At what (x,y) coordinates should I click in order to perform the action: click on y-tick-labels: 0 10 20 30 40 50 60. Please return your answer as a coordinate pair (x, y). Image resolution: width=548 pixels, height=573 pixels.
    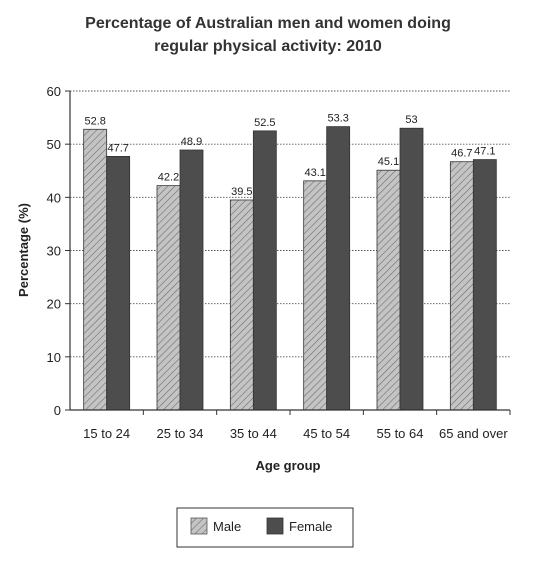
    Looking at the image, I should click on (54, 251).